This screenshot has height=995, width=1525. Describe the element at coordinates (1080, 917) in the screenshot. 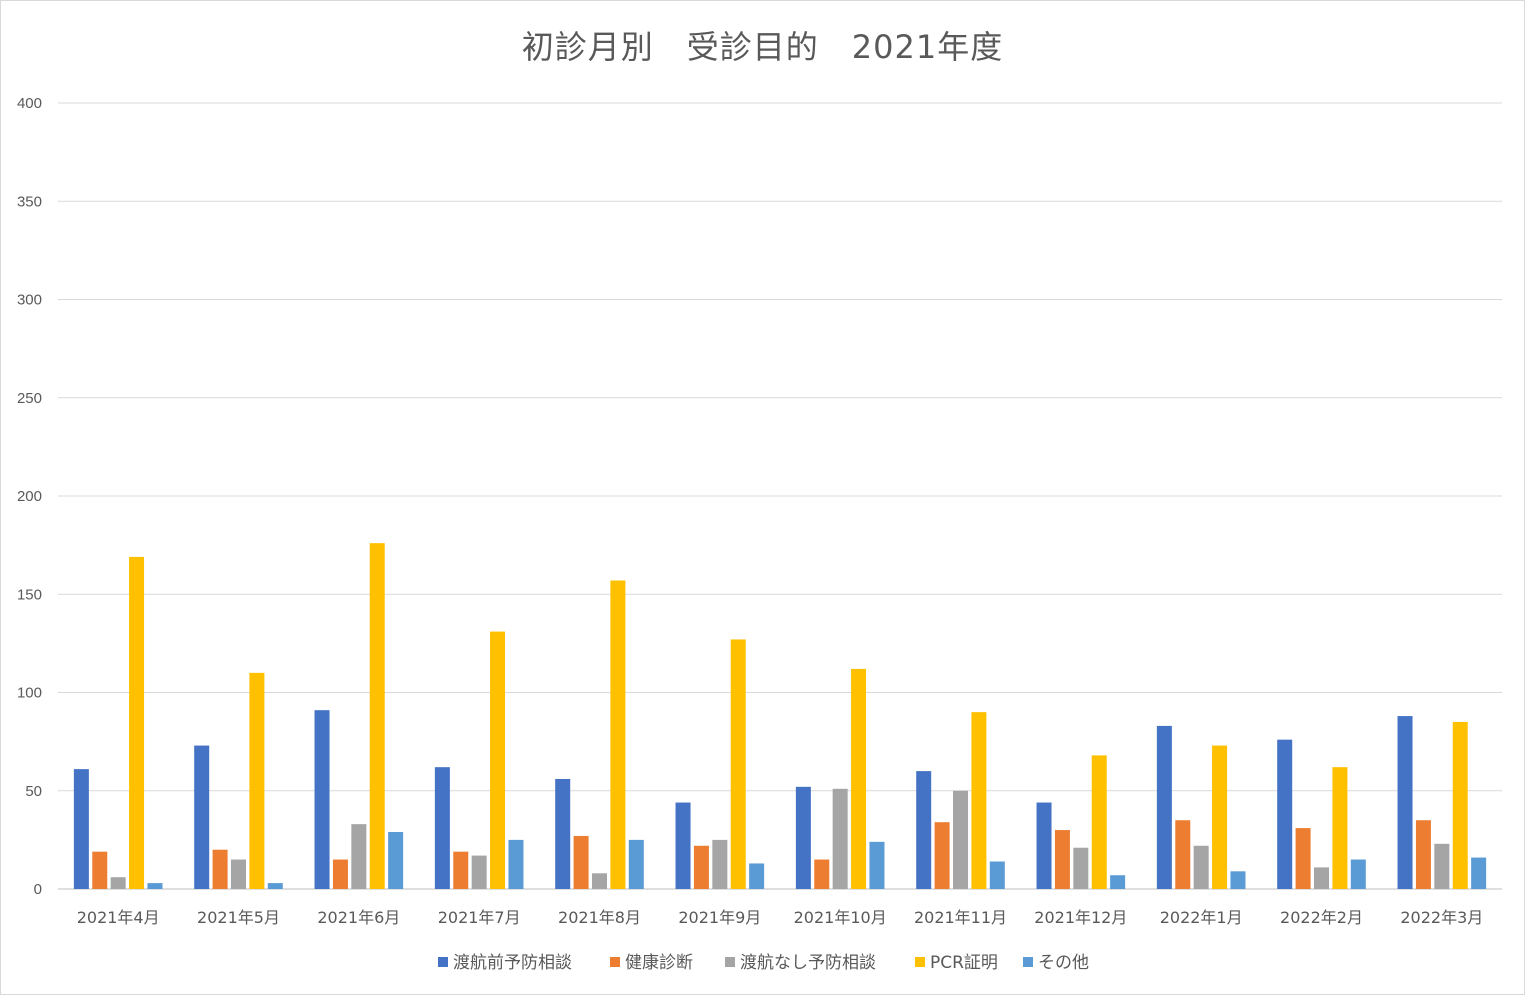

I see `x-tick-label: 2021年12月` at that location.